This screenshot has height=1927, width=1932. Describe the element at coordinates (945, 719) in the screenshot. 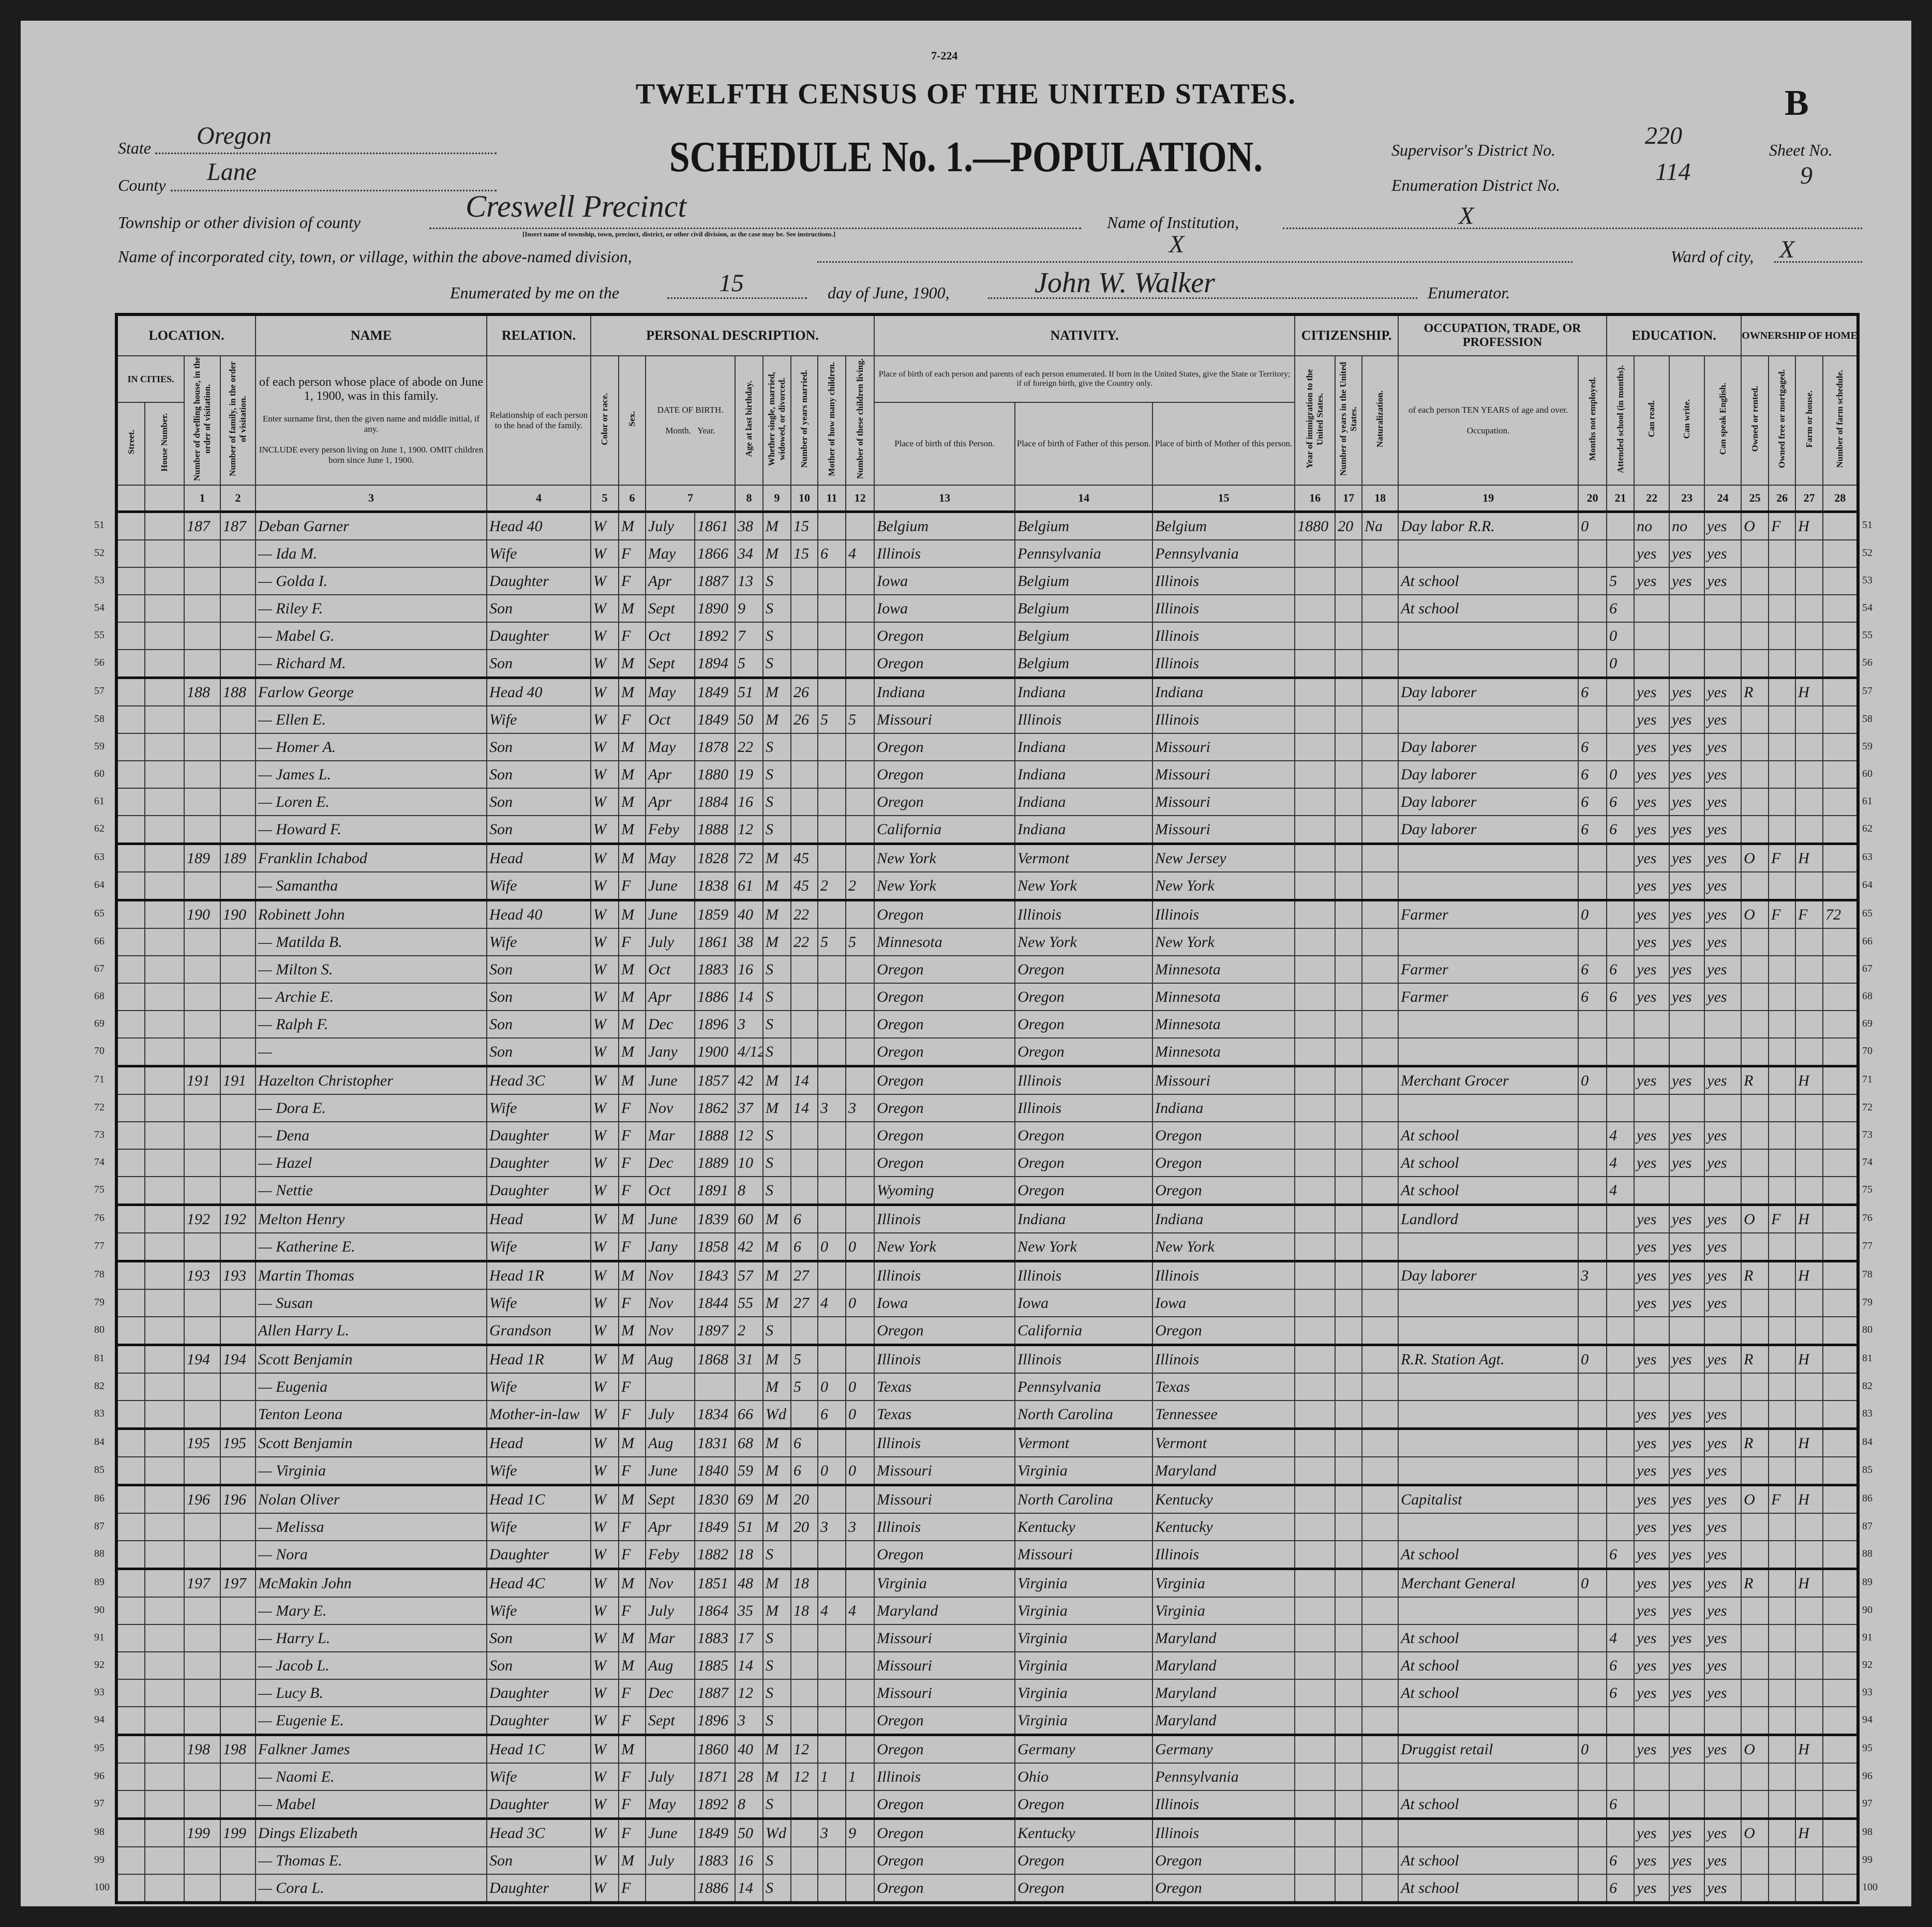

I see `birthplace-cell: Missouri` at that location.